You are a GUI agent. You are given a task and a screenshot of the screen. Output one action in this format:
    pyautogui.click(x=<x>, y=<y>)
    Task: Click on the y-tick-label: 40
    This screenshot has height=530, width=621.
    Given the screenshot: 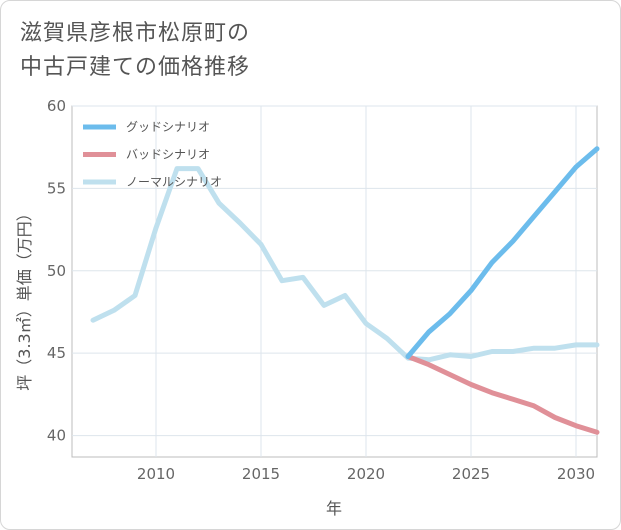 What is the action you would take?
    pyautogui.click(x=56, y=436)
    